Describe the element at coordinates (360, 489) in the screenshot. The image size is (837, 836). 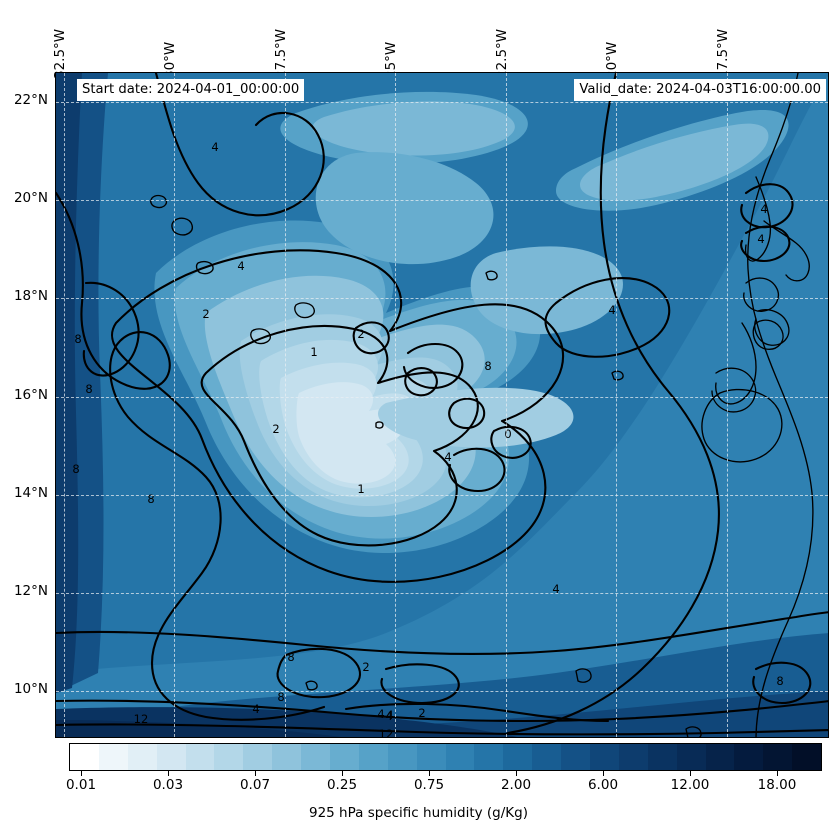
I see `contour-label: 1` at that location.